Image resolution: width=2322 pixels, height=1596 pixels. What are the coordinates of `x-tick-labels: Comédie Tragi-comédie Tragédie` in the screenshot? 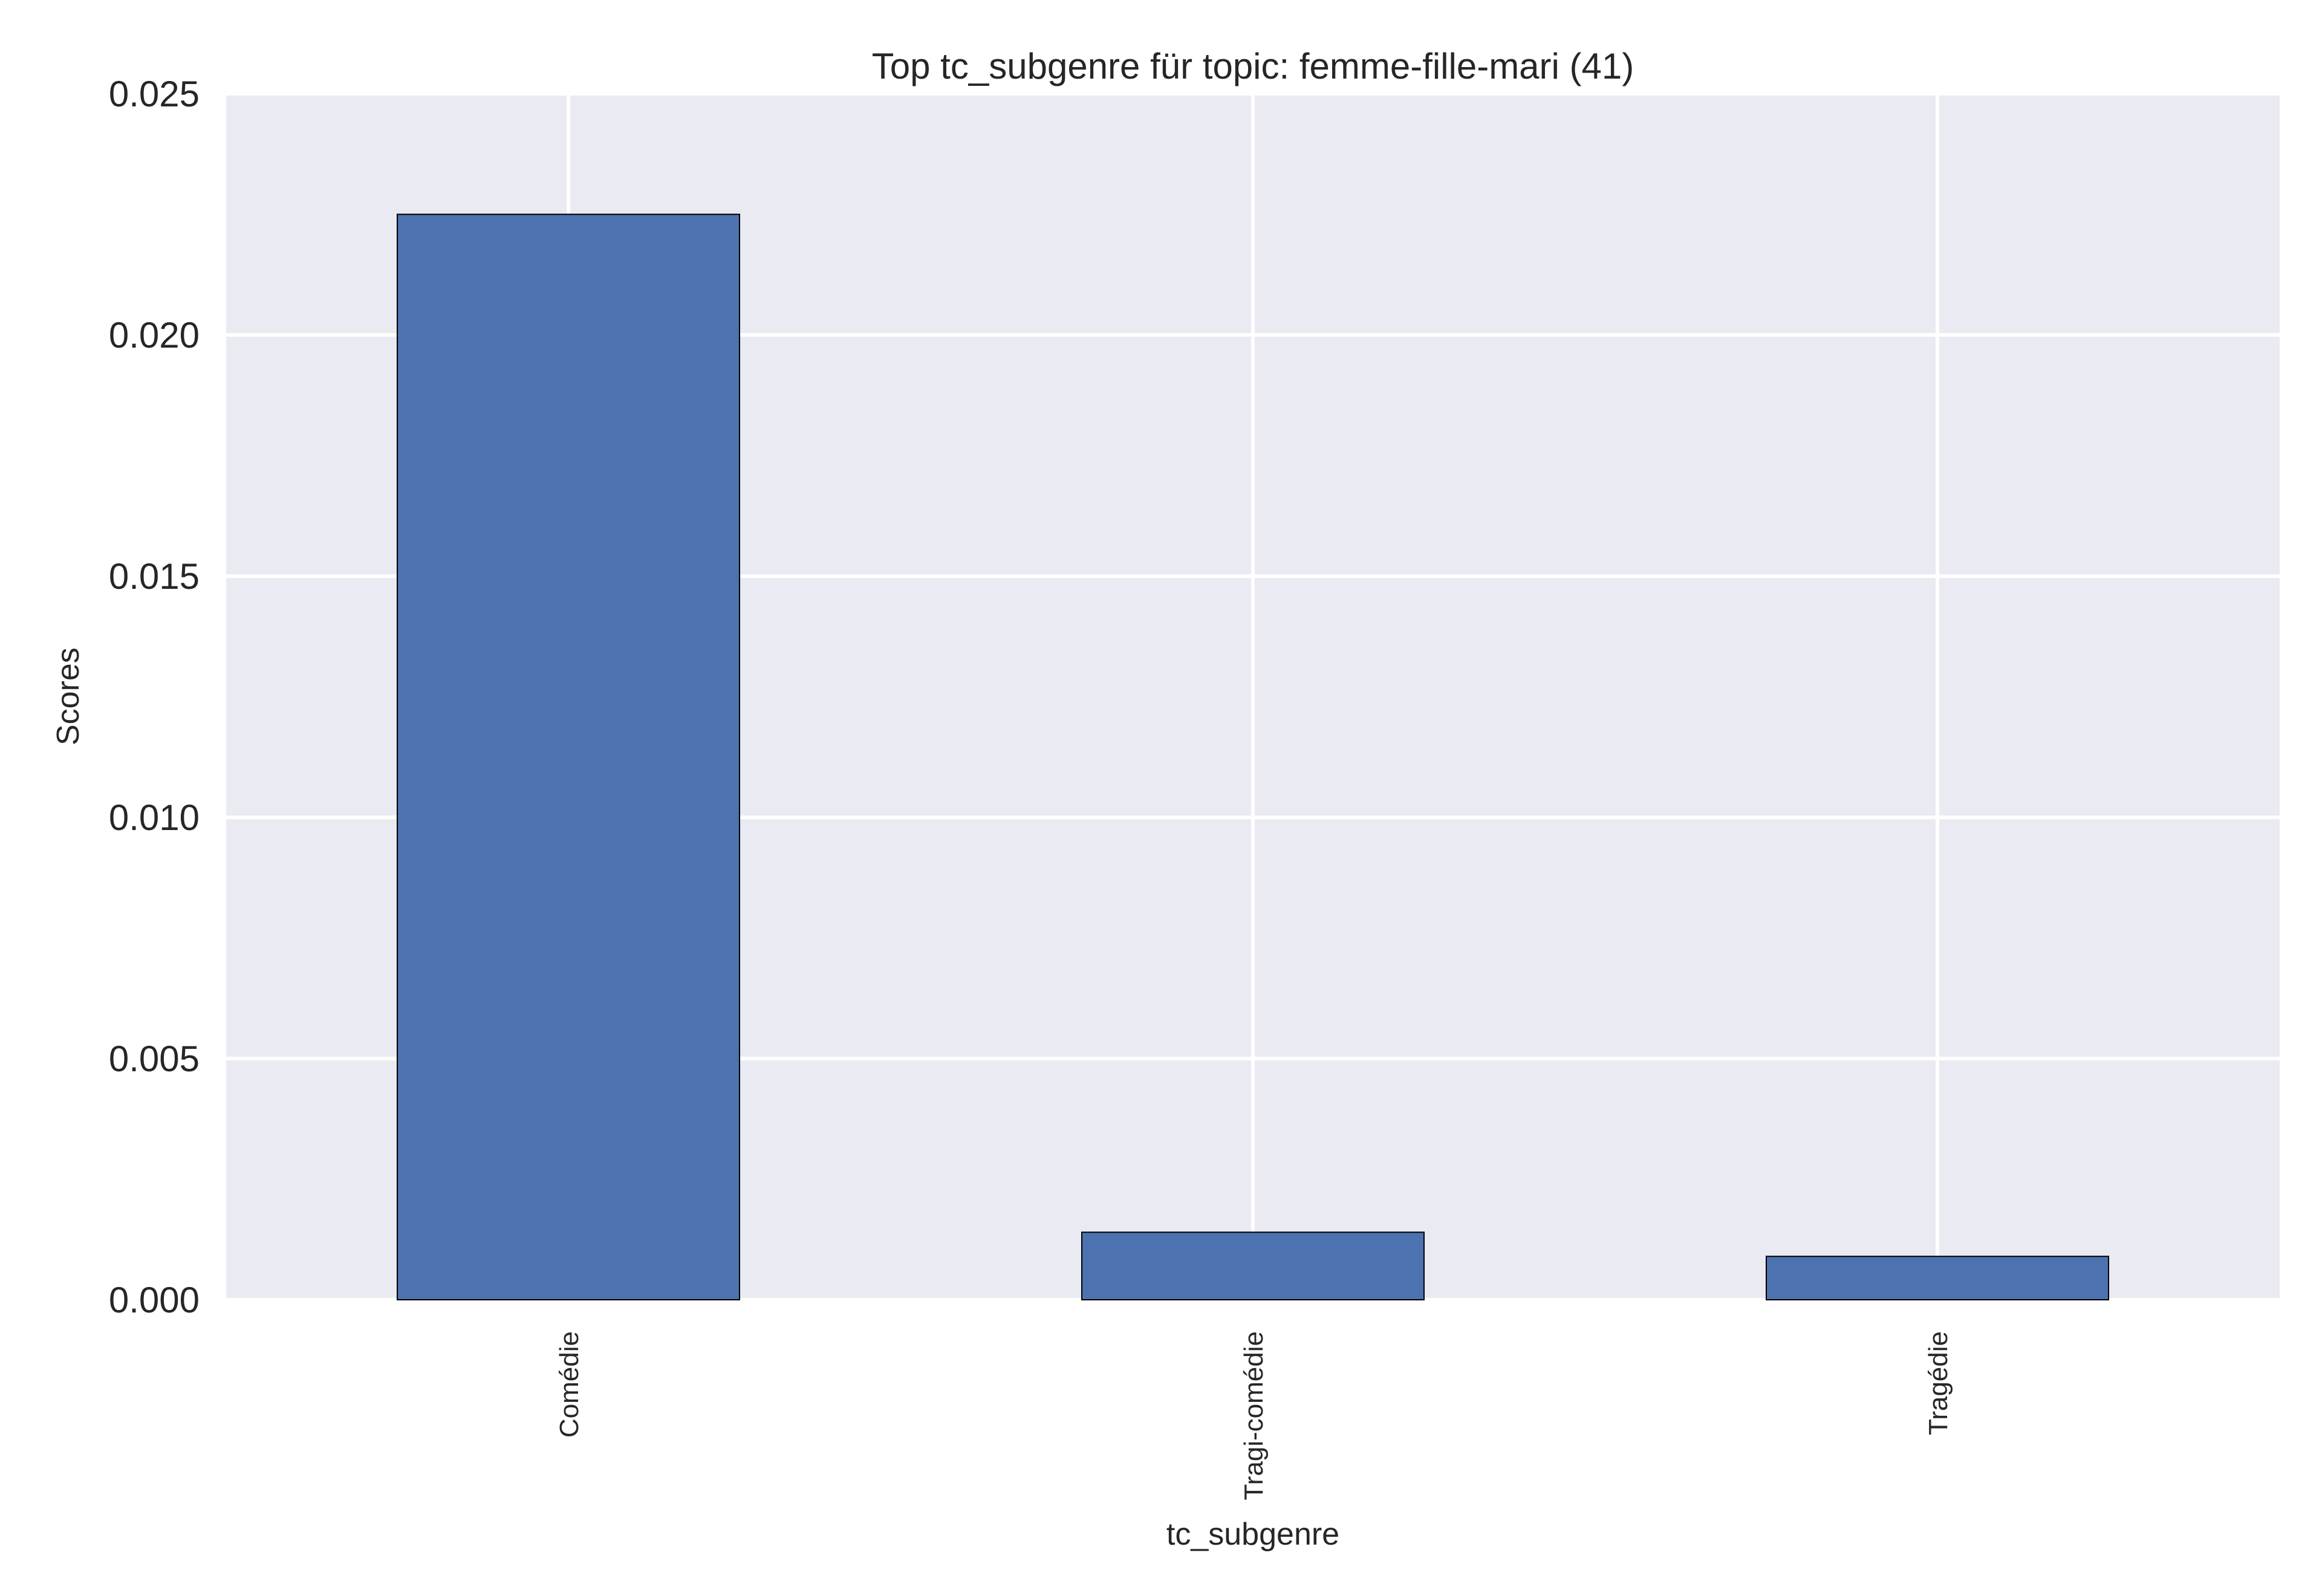 It's located at (1253, 1415).